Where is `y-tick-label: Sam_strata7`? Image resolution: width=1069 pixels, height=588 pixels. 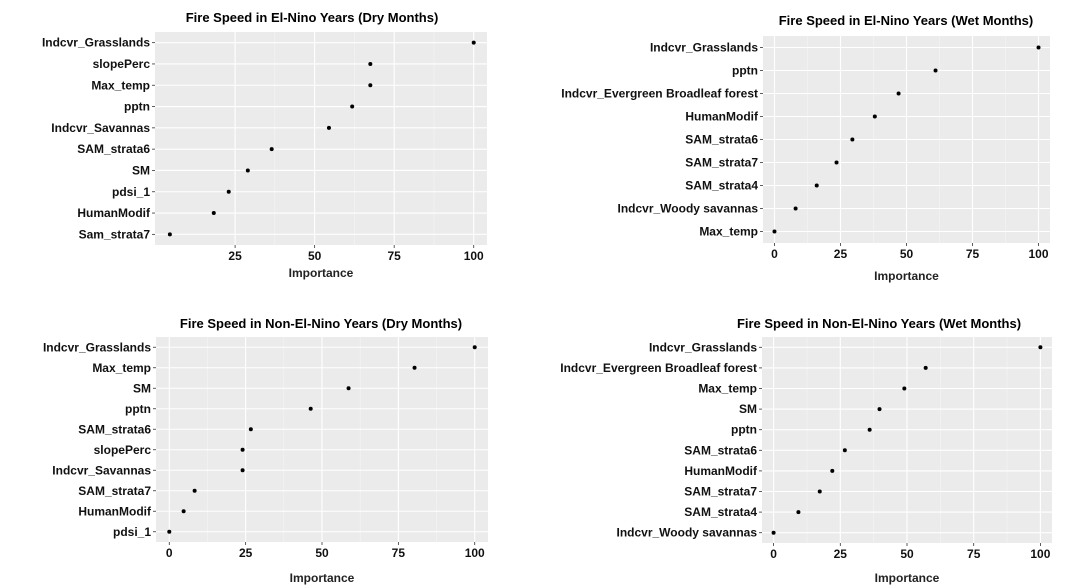
y-tick-label: Sam_strata7 is located at coordinates (115, 234).